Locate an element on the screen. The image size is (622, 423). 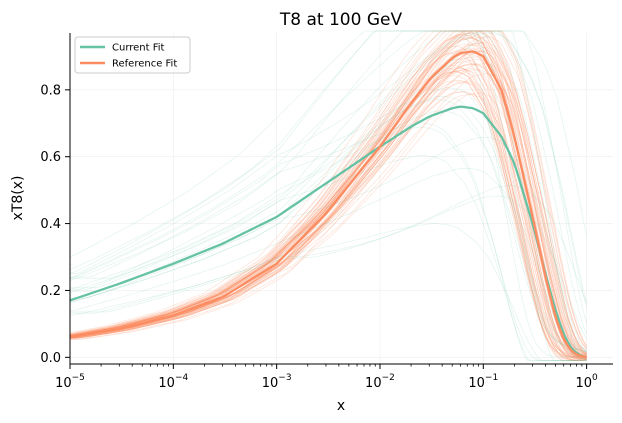
y-tick-label-4: 0.8 is located at coordinates (50, 90).